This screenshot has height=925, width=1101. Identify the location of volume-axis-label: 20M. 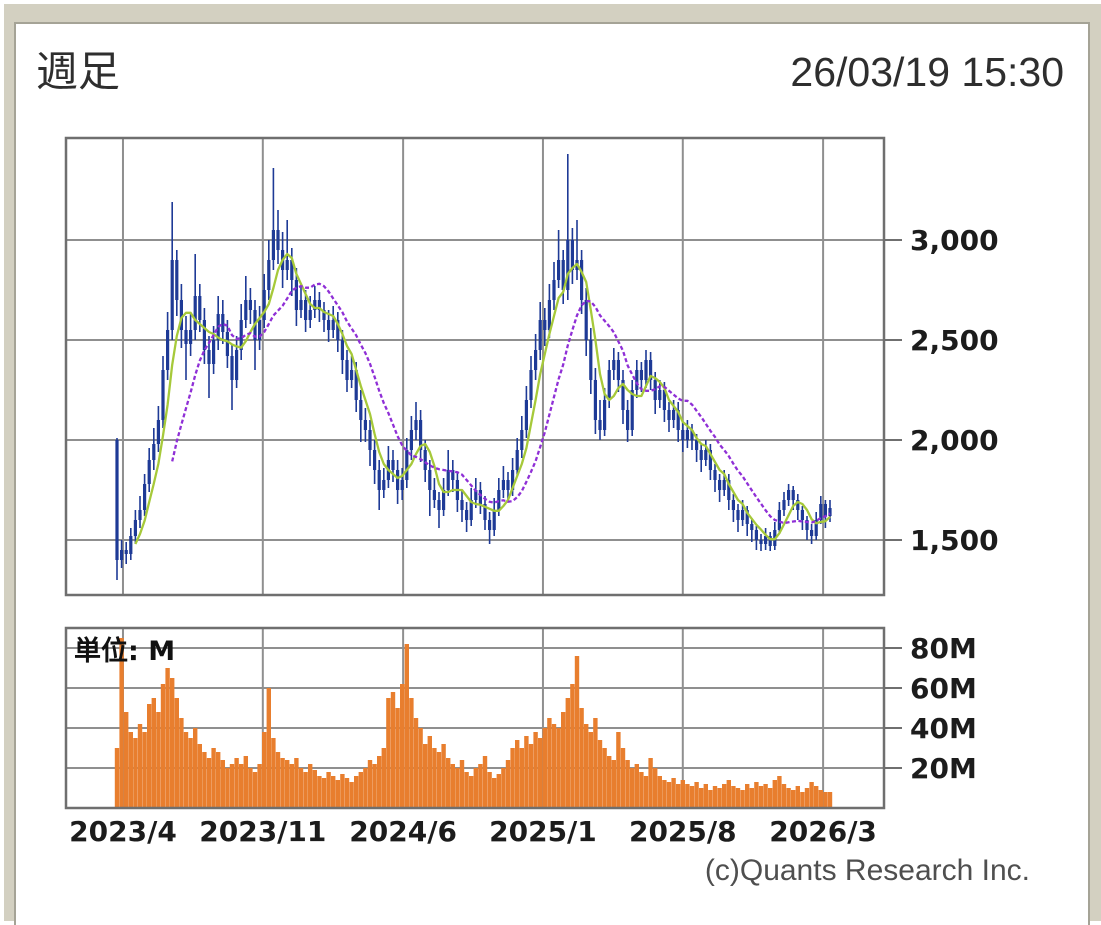
(943, 768).